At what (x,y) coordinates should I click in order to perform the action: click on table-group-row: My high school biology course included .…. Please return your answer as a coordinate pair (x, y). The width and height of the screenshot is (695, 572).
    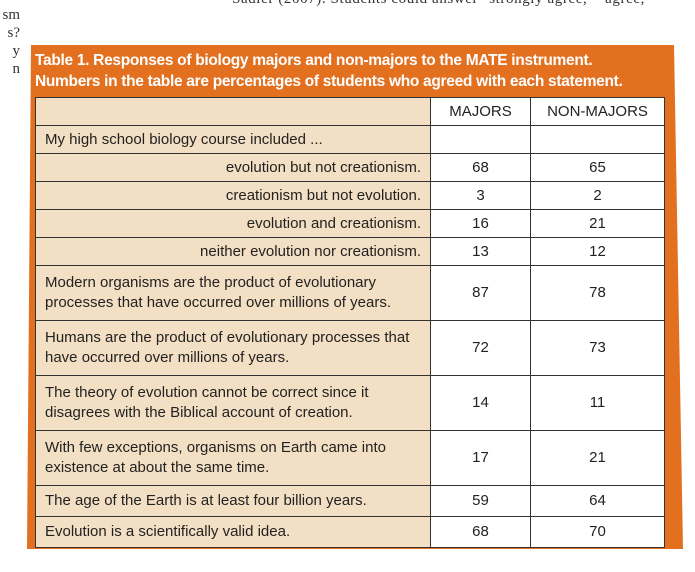
    Looking at the image, I should click on (350, 139).